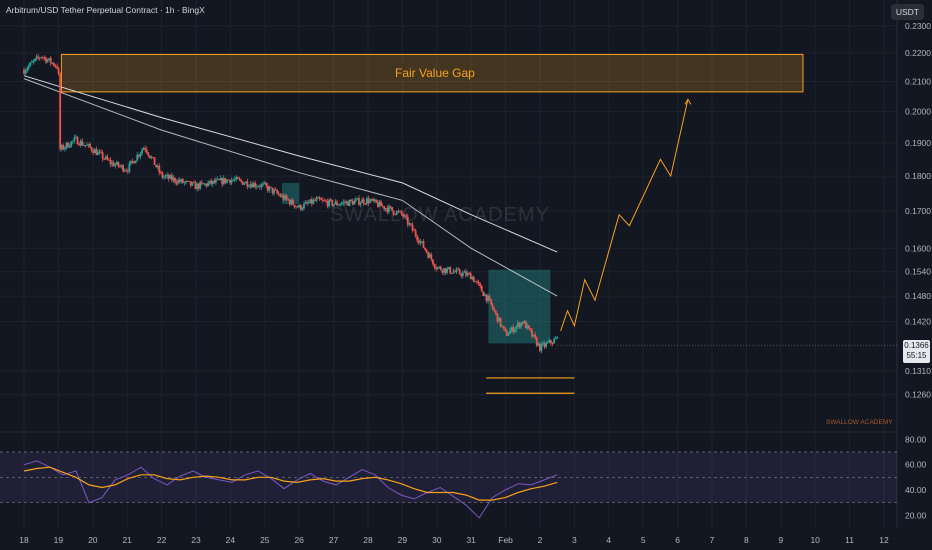 This screenshot has height=550, width=932. Describe the element at coordinates (624, 215) in the screenshot. I see `projection-path` at that location.